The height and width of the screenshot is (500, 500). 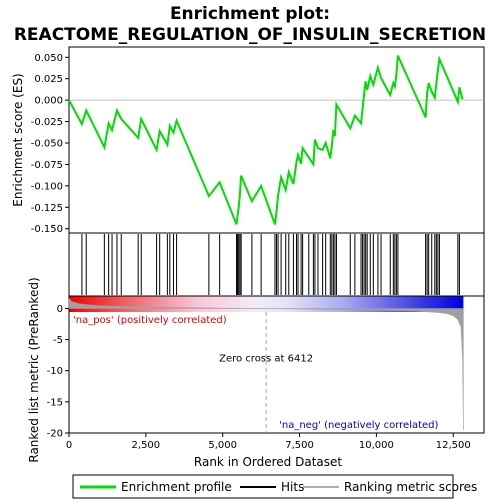 What do you see at coordinates (47, 122) in the screenshot?
I see `es-ytick-label: -0.025` at bounding box center [47, 122].